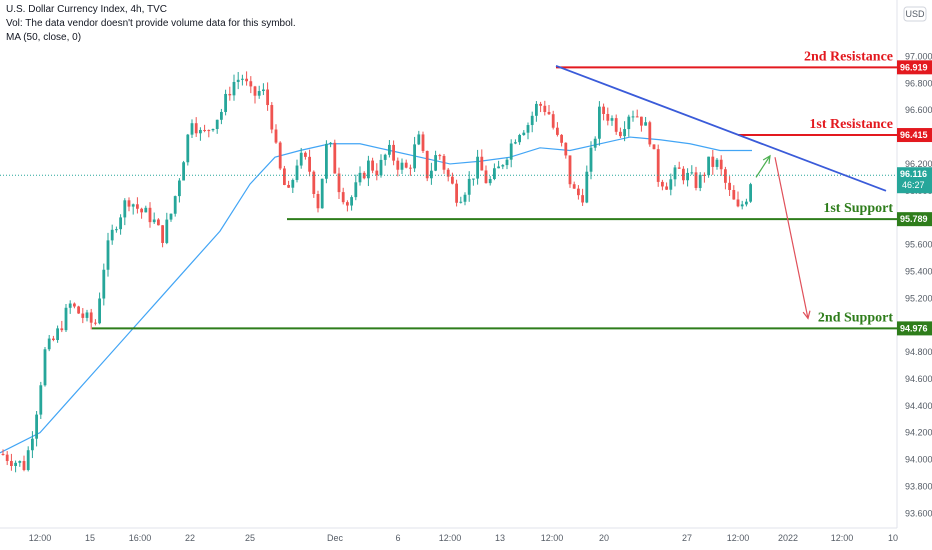 The image size is (932, 550). I want to click on resistance-price-tag, so click(914, 135).